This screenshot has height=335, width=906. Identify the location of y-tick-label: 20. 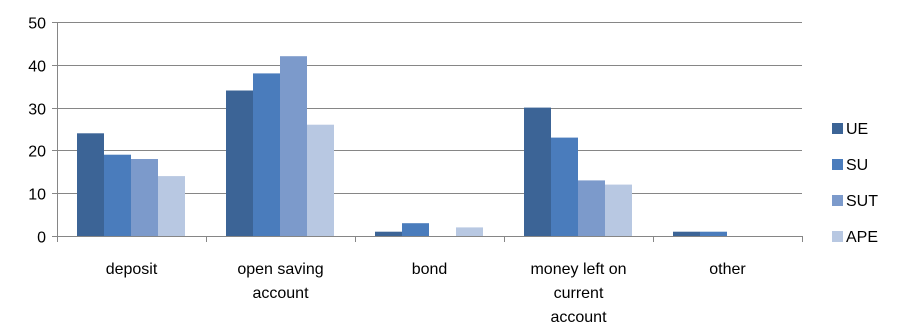
(37, 152).